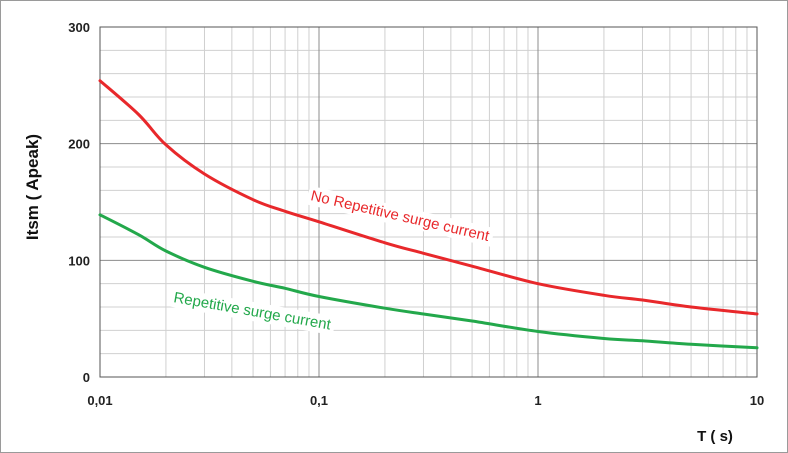  Describe the element at coordinates (757, 400) in the screenshot. I see `x-tick-label: 10` at that location.